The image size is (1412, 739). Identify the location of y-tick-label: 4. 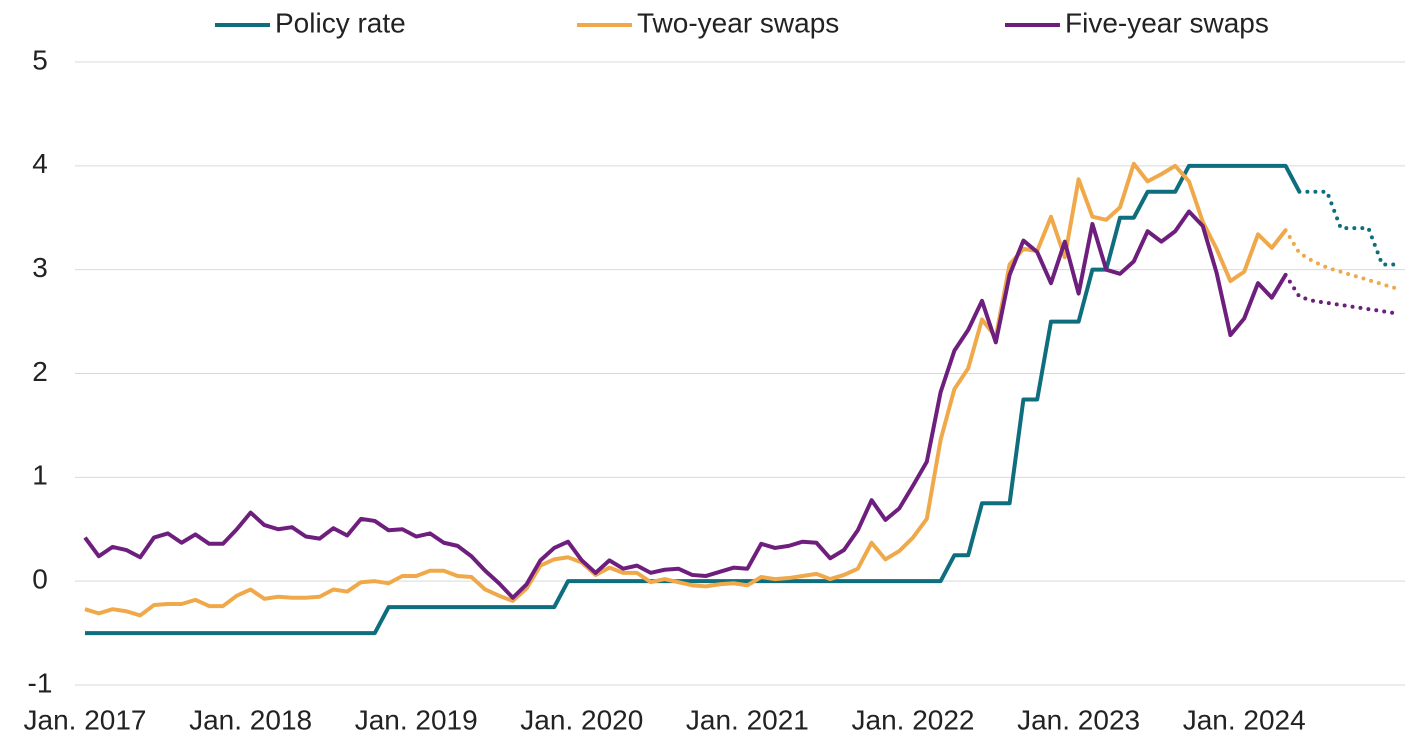
(40, 163).